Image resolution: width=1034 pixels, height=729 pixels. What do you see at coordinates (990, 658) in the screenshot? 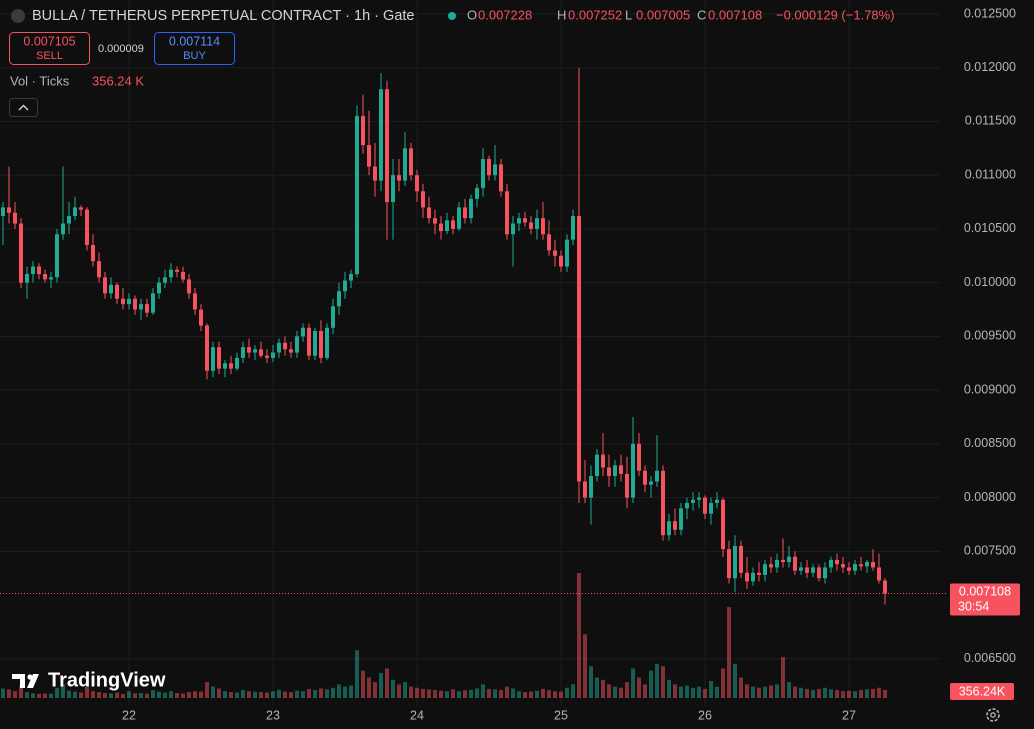
I see `y-tick-label: 0.006500` at bounding box center [990, 658].